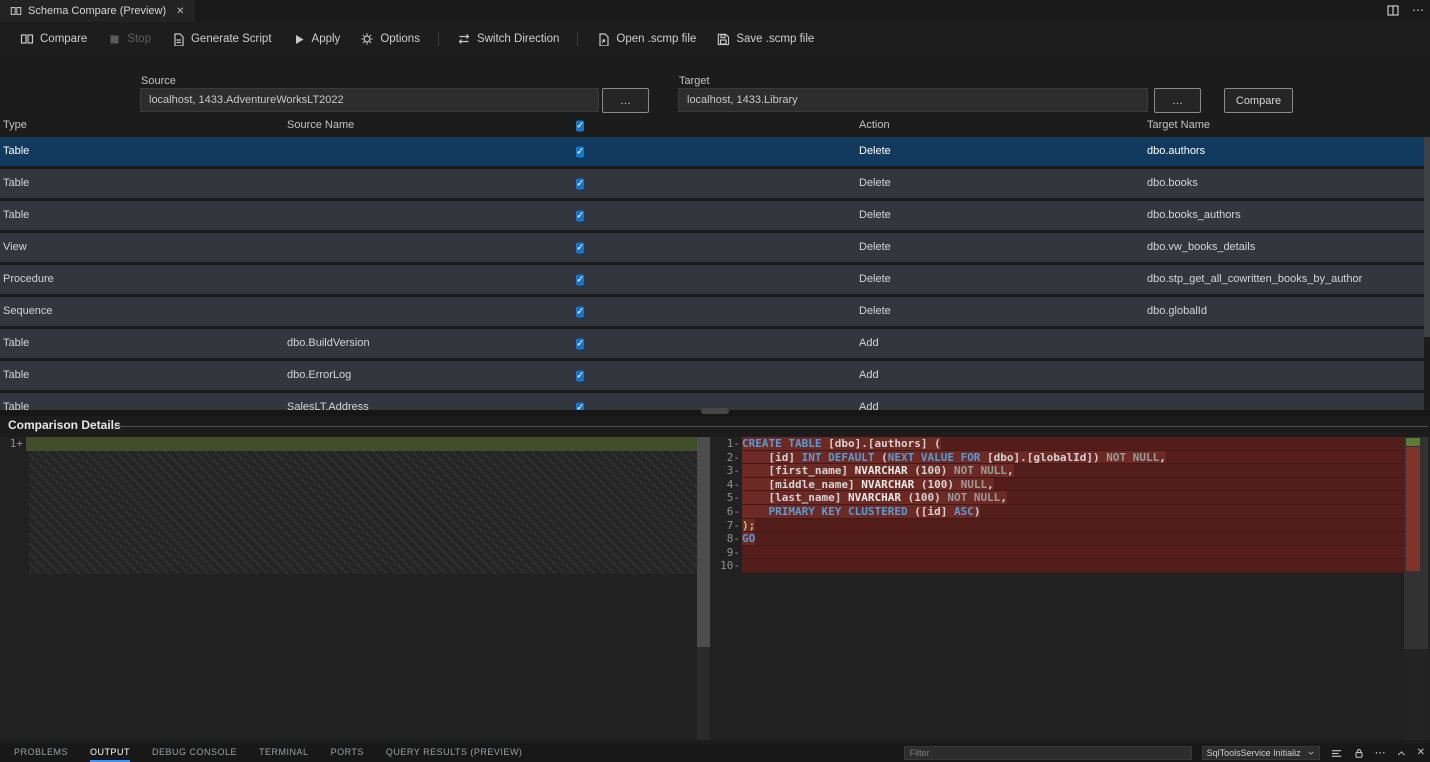  Describe the element at coordinates (712, 343) in the screenshot. I see `table-row: Table dbo.BuildVersion ✓ Add` at that location.